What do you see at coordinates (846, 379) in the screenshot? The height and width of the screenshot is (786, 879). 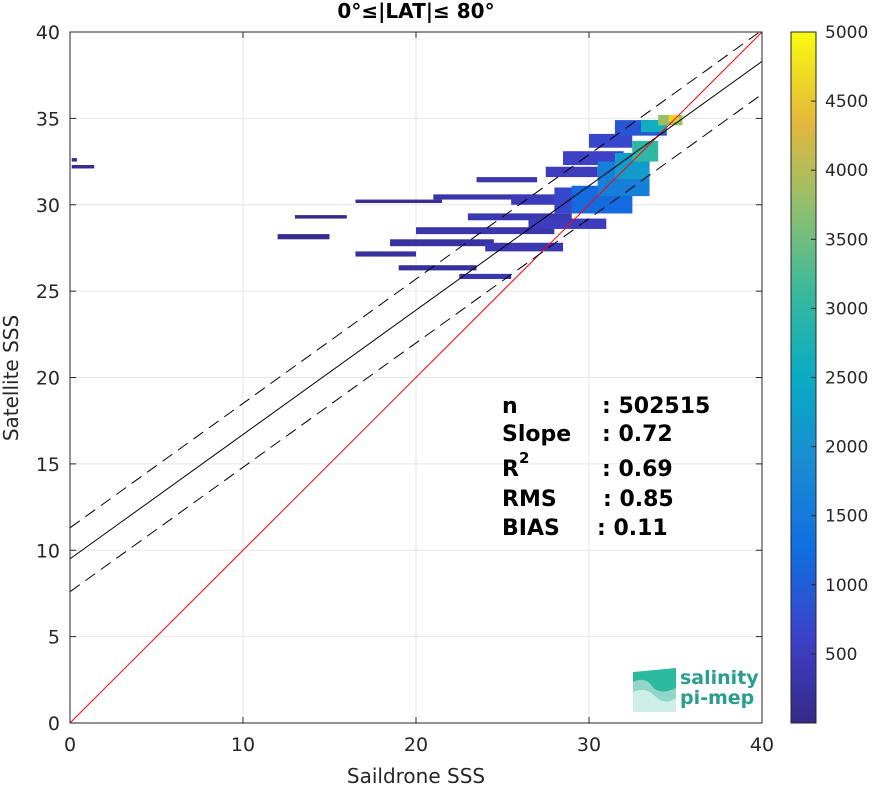 I see `colorbar-tick-label: 2500` at bounding box center [846, 379].